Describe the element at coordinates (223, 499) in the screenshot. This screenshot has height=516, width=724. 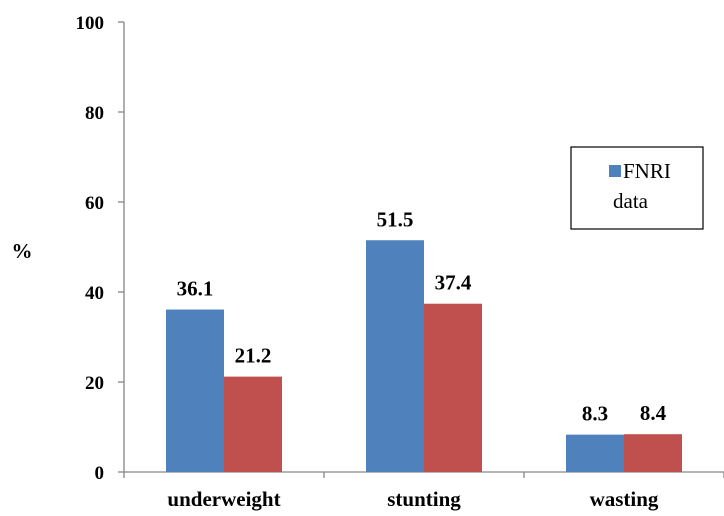
I see `category-label: underweight` at that location.